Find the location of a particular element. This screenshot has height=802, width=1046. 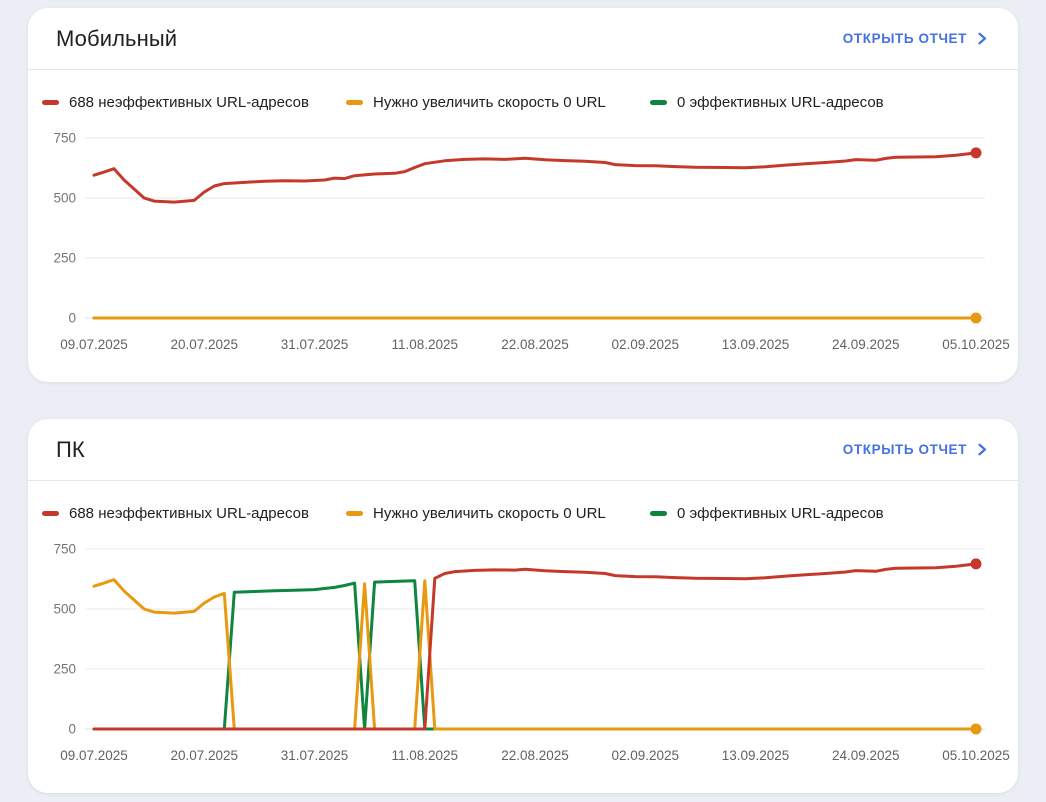

card-header: ПК ОТКРЫТЬ ОТЧЕТ is located at coordinates (523, 449).